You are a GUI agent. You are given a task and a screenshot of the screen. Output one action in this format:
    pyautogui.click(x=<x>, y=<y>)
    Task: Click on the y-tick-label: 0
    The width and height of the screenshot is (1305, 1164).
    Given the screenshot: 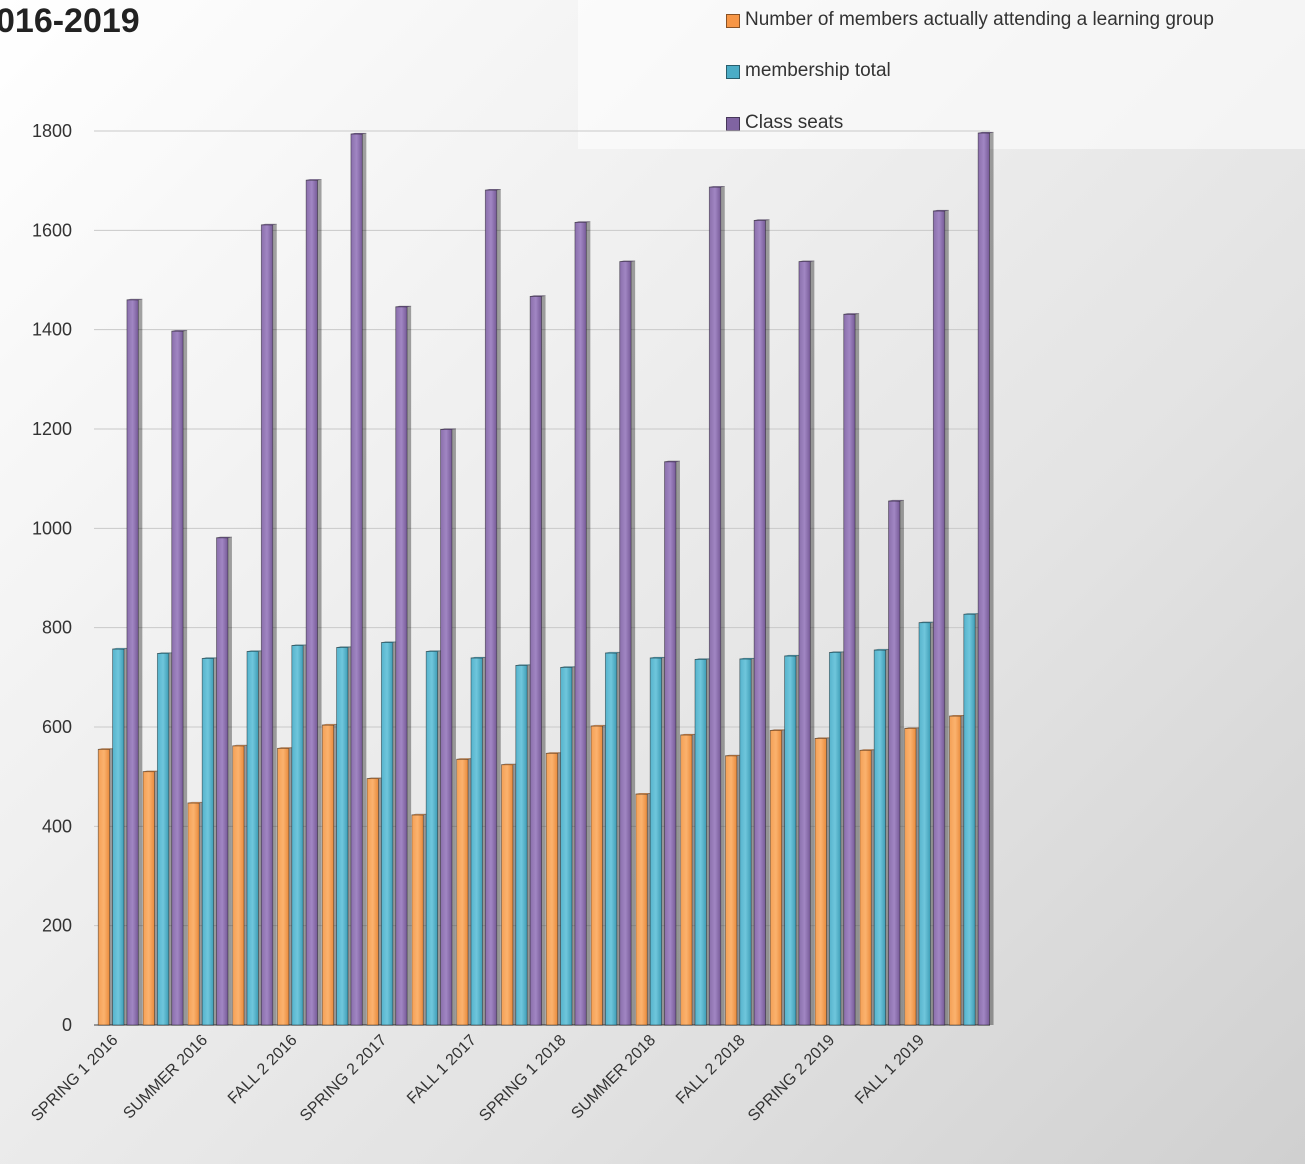 What is the action you would take?
    pyautogui.click(x=67, y=1025)
    